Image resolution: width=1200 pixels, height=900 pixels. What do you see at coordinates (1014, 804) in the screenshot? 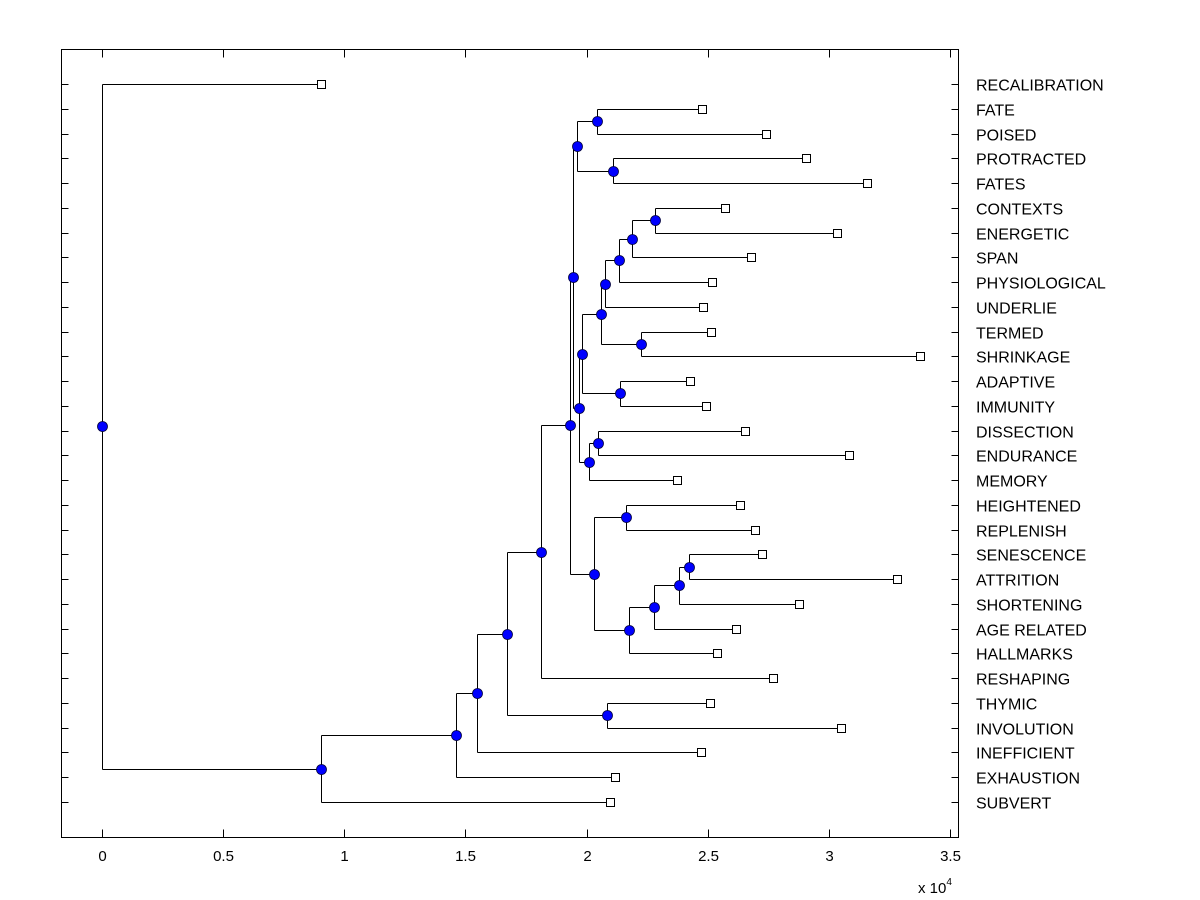
I see `leaf-label: SUBVERT` at bounding box center [1014, 804].